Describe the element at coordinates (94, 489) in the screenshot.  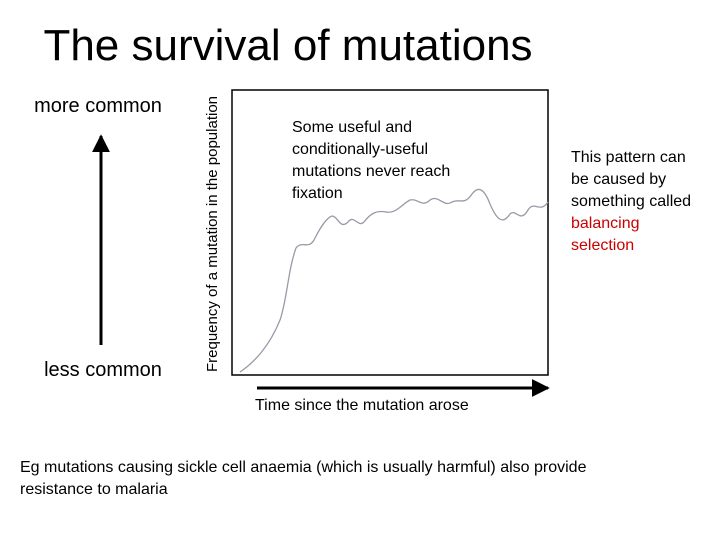
I see `text-line: resistance to malaria` at that location.